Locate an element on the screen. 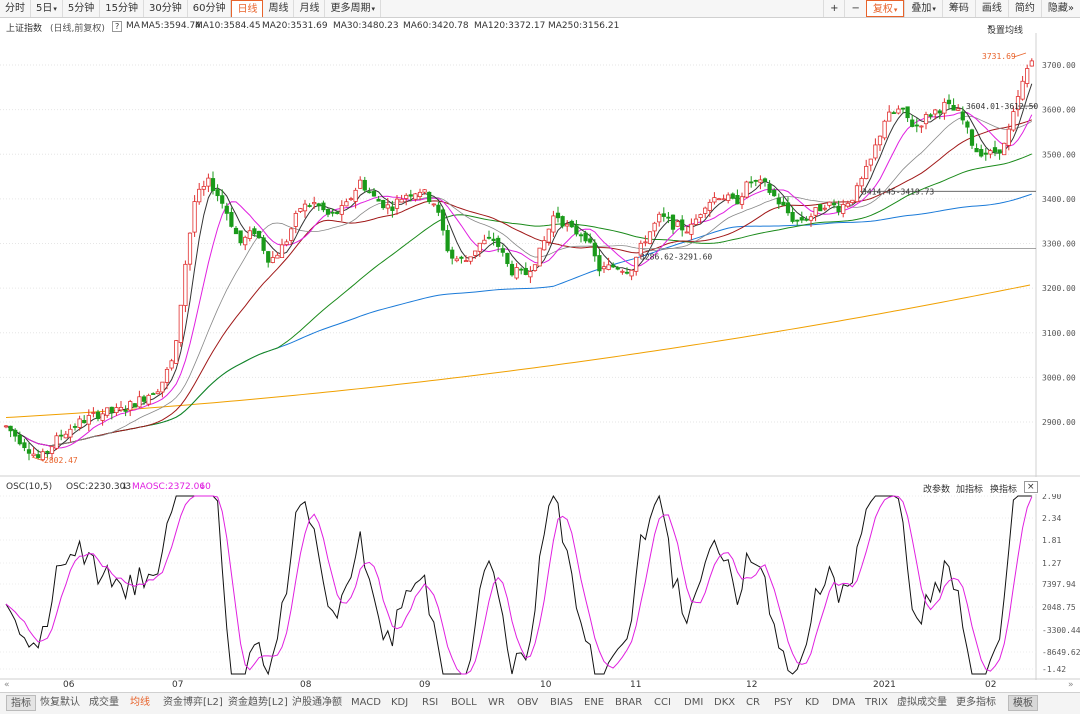 This screenshot has width=1080, height=714. tab-fund-game: 资金博弈[L2] is located at coordinates (193, 702).